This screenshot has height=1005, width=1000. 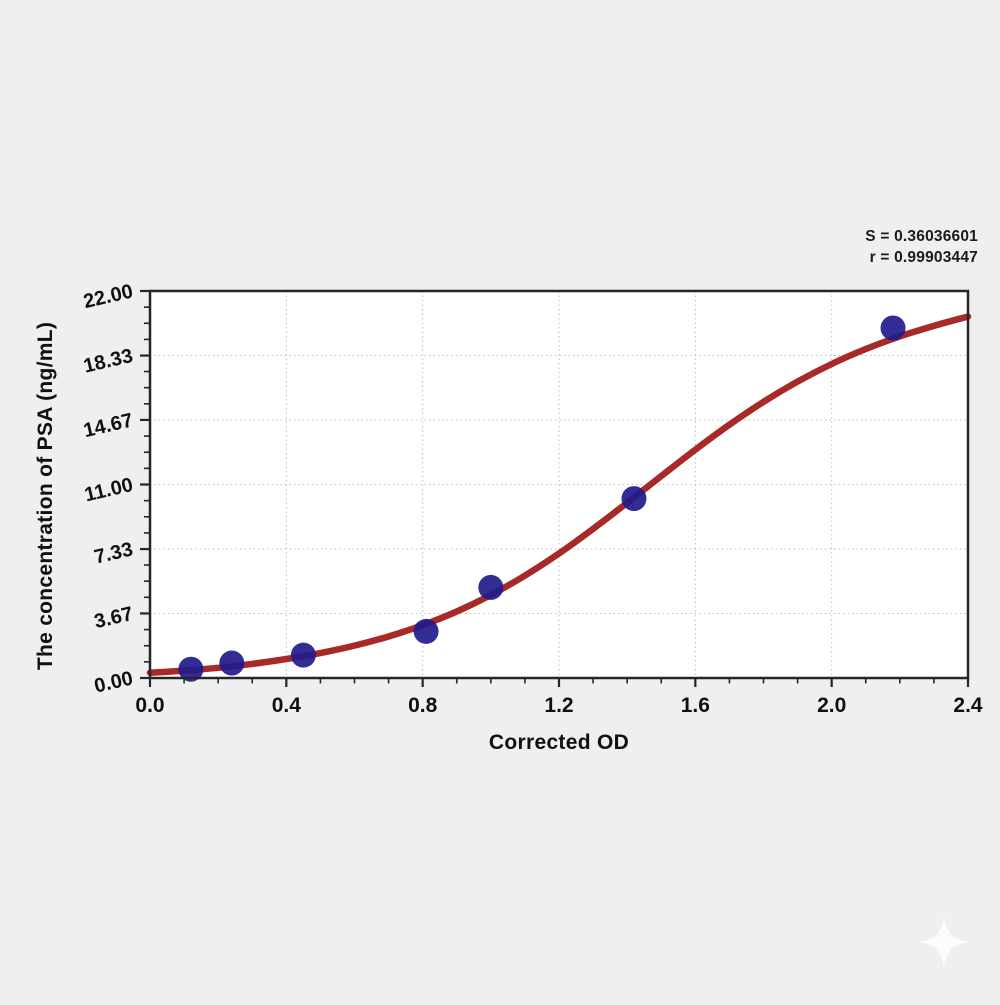 I want to click on x-axis-tick-label: 0.4, so click(x=287, y=705).